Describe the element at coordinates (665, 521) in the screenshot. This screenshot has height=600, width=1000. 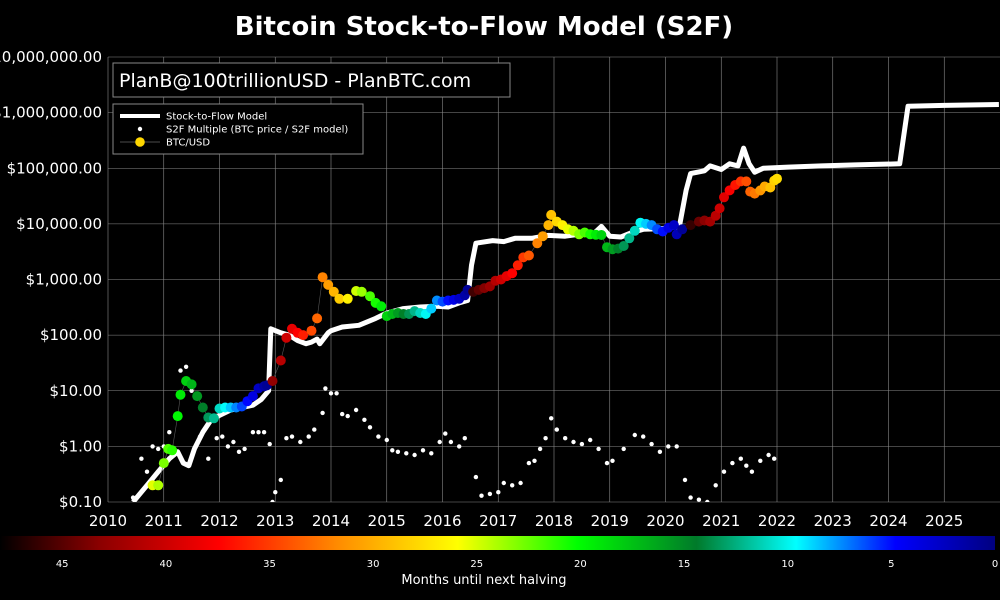
I see `x-tick-label: 2020` at that location.